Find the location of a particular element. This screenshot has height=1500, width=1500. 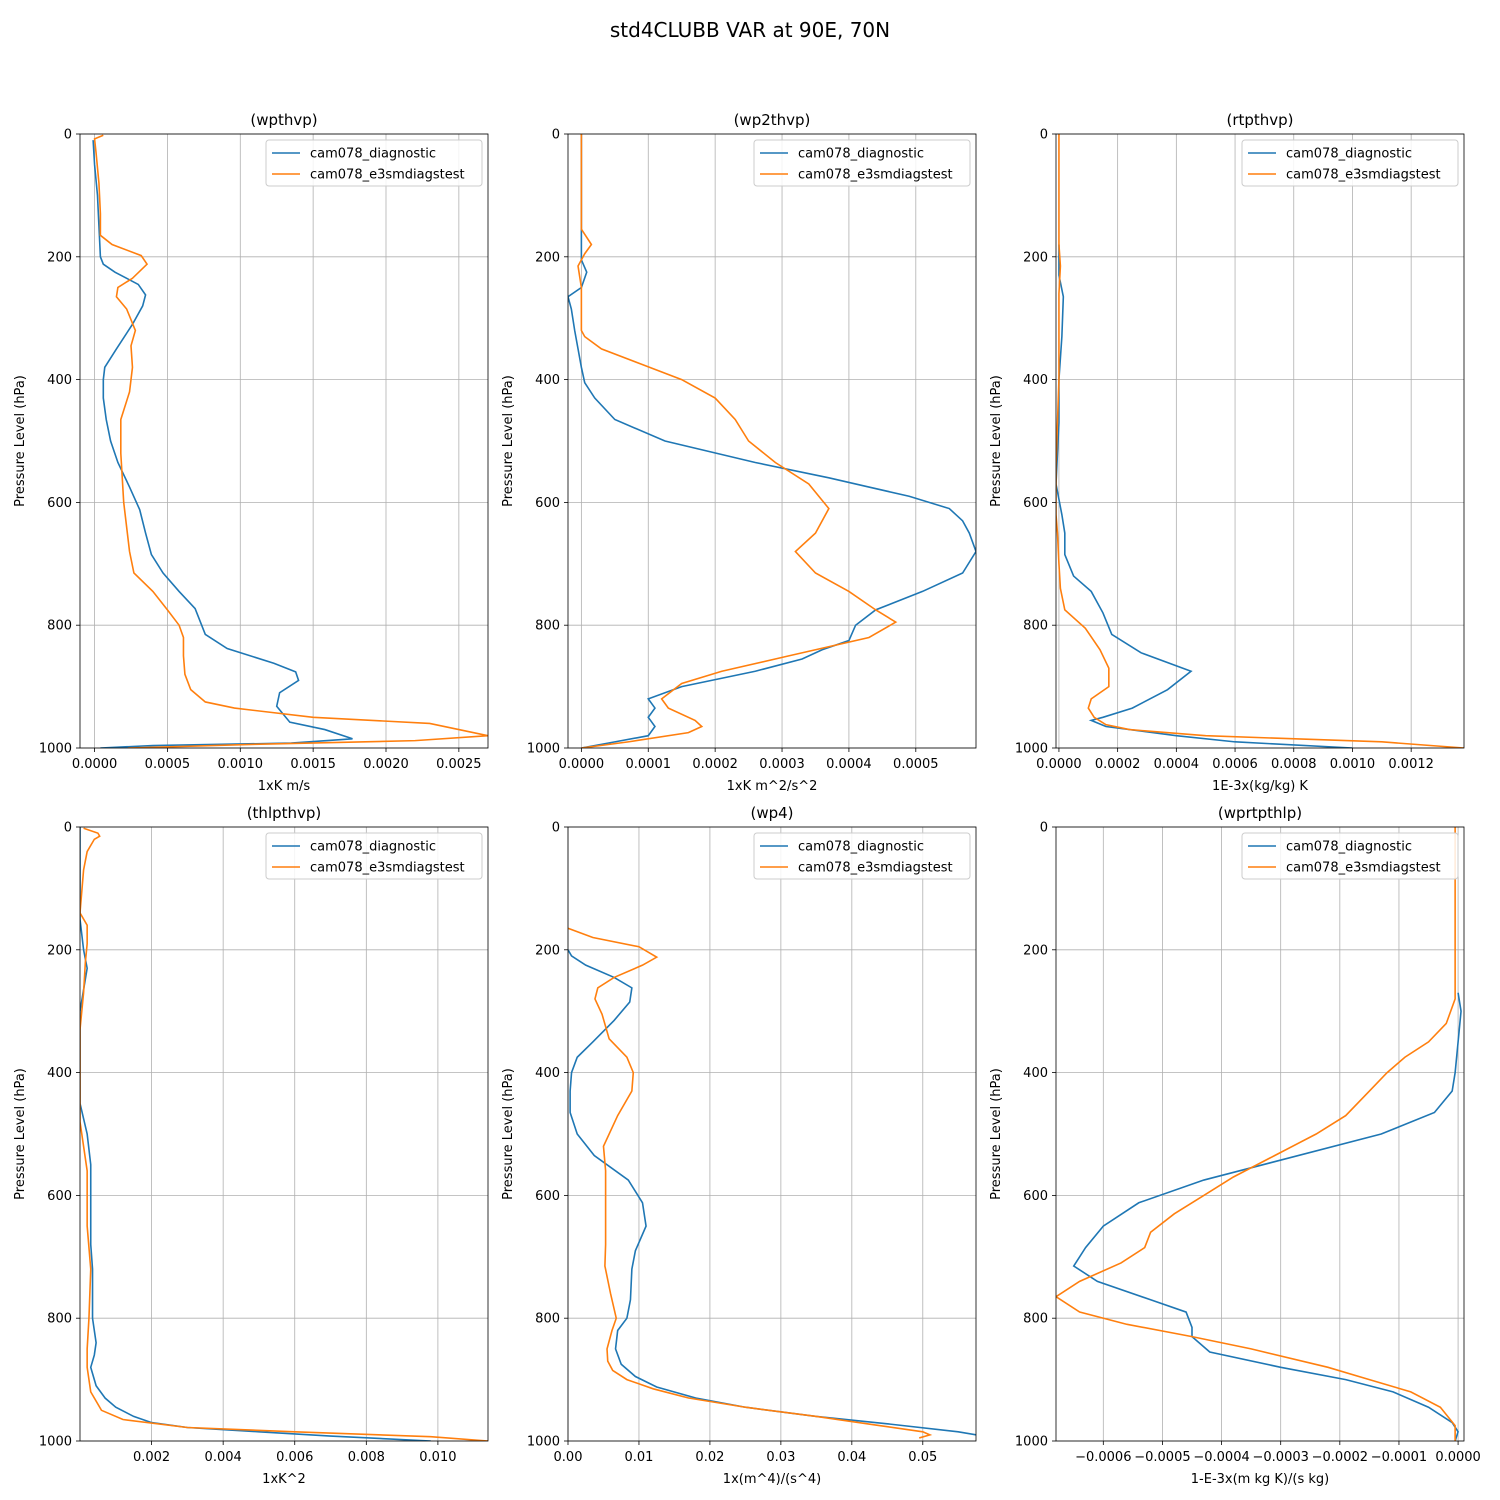

x-tick-label: 0.0008 is located at coordinates (1294, 764).